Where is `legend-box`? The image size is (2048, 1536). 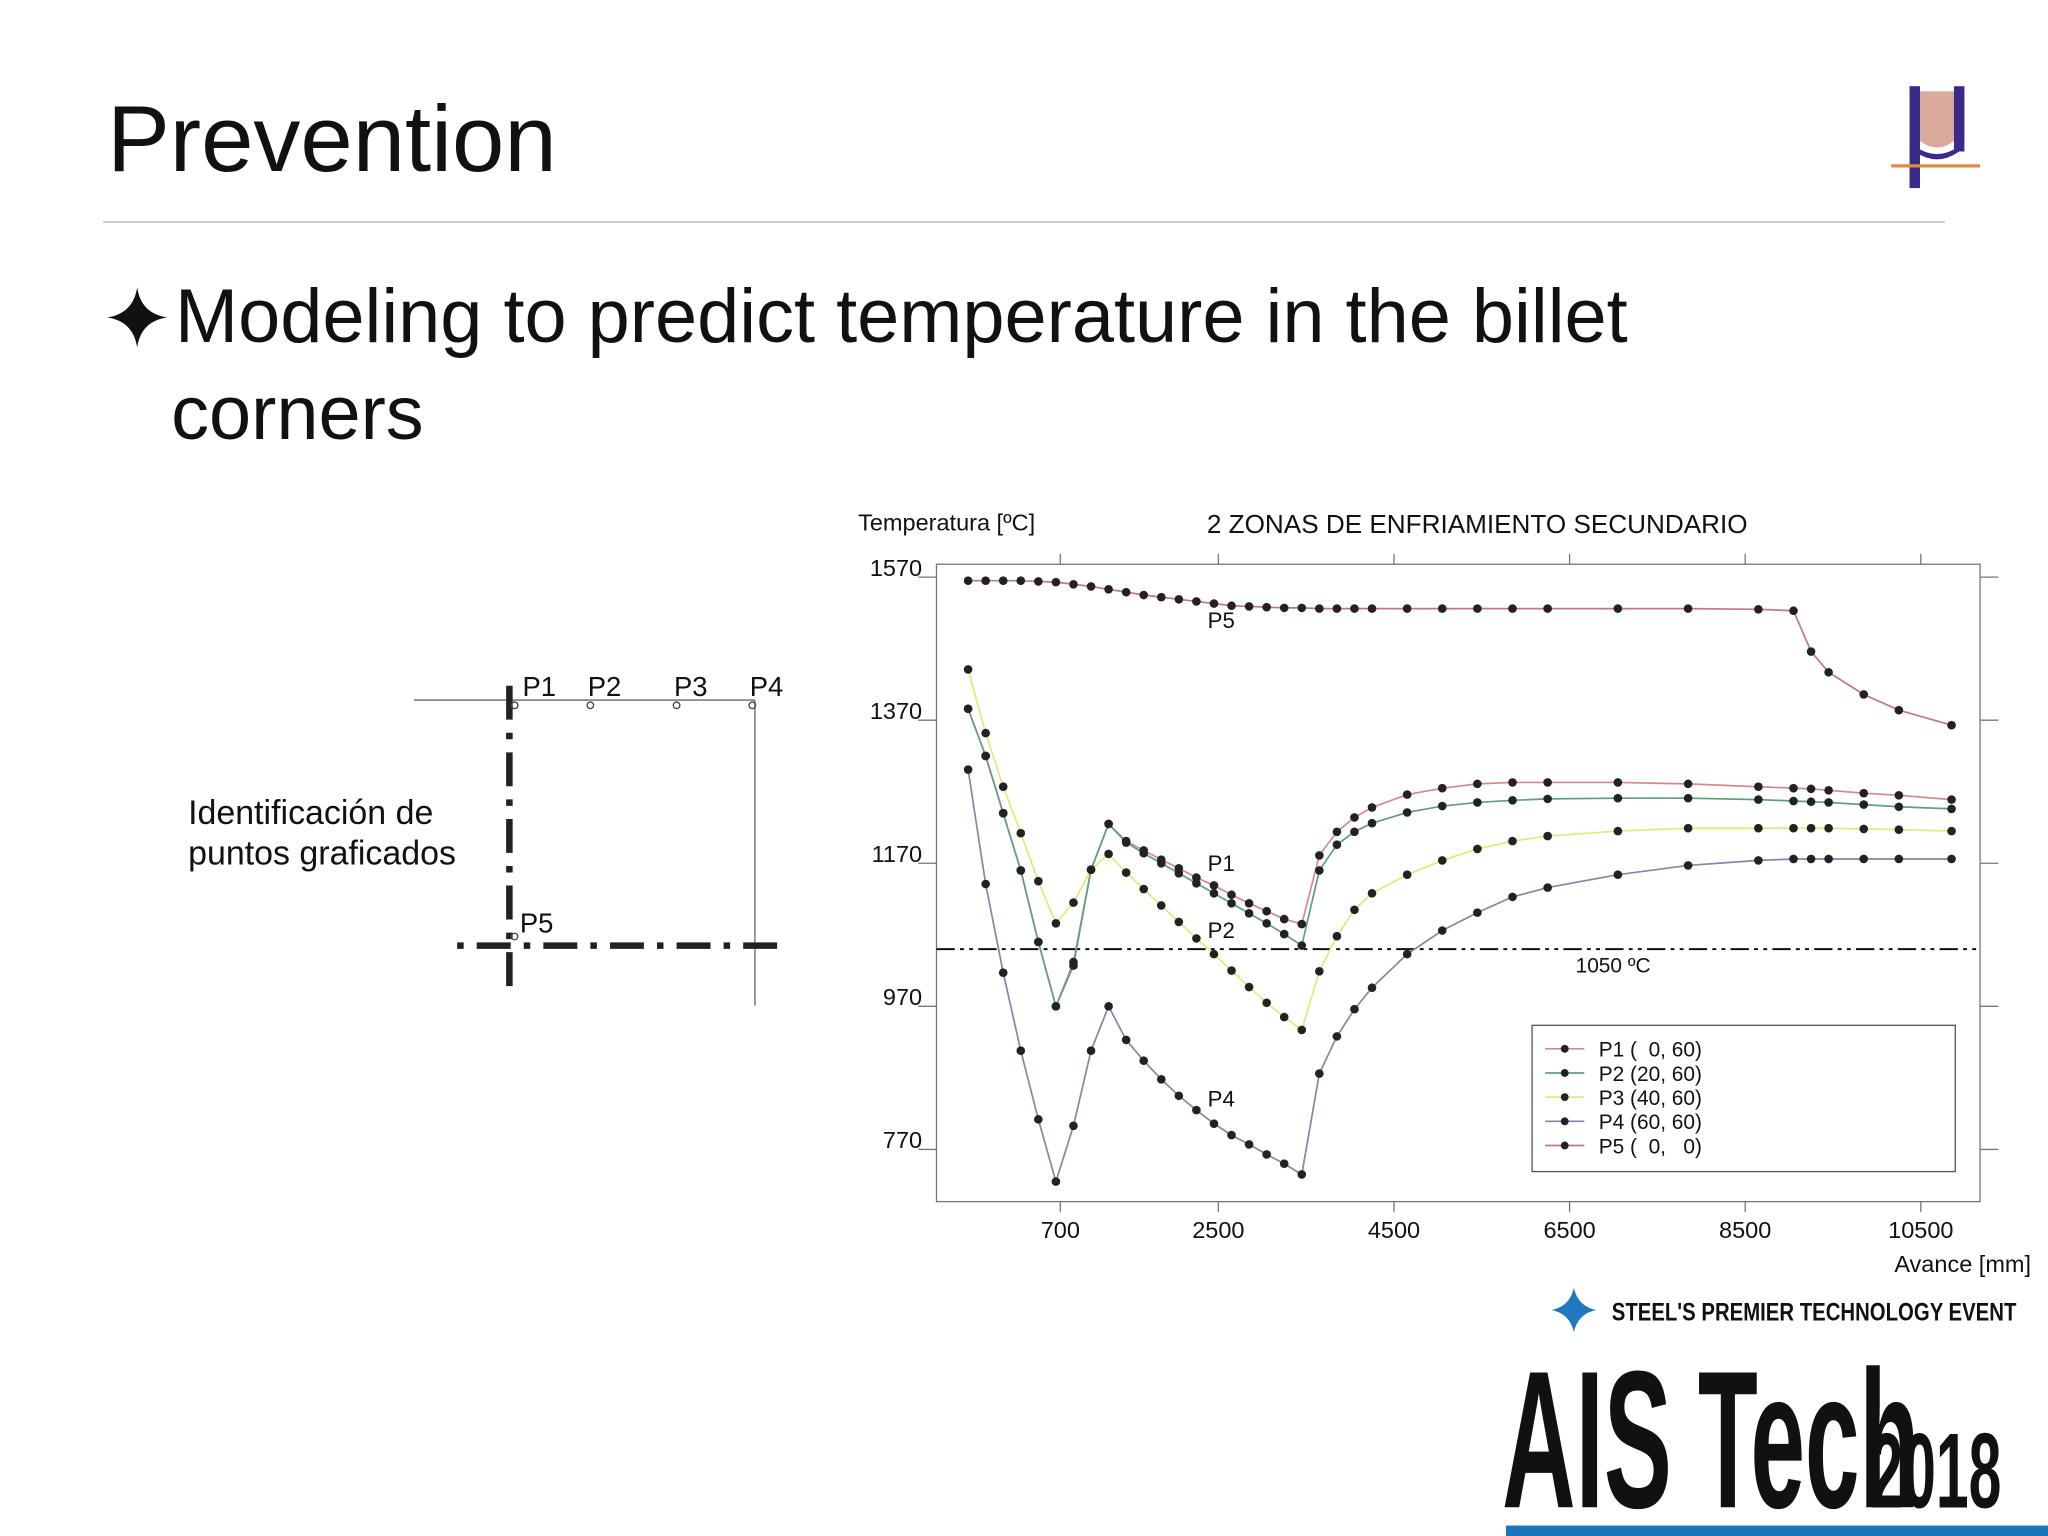
legend-box is located at coordinates (1743, 1098).